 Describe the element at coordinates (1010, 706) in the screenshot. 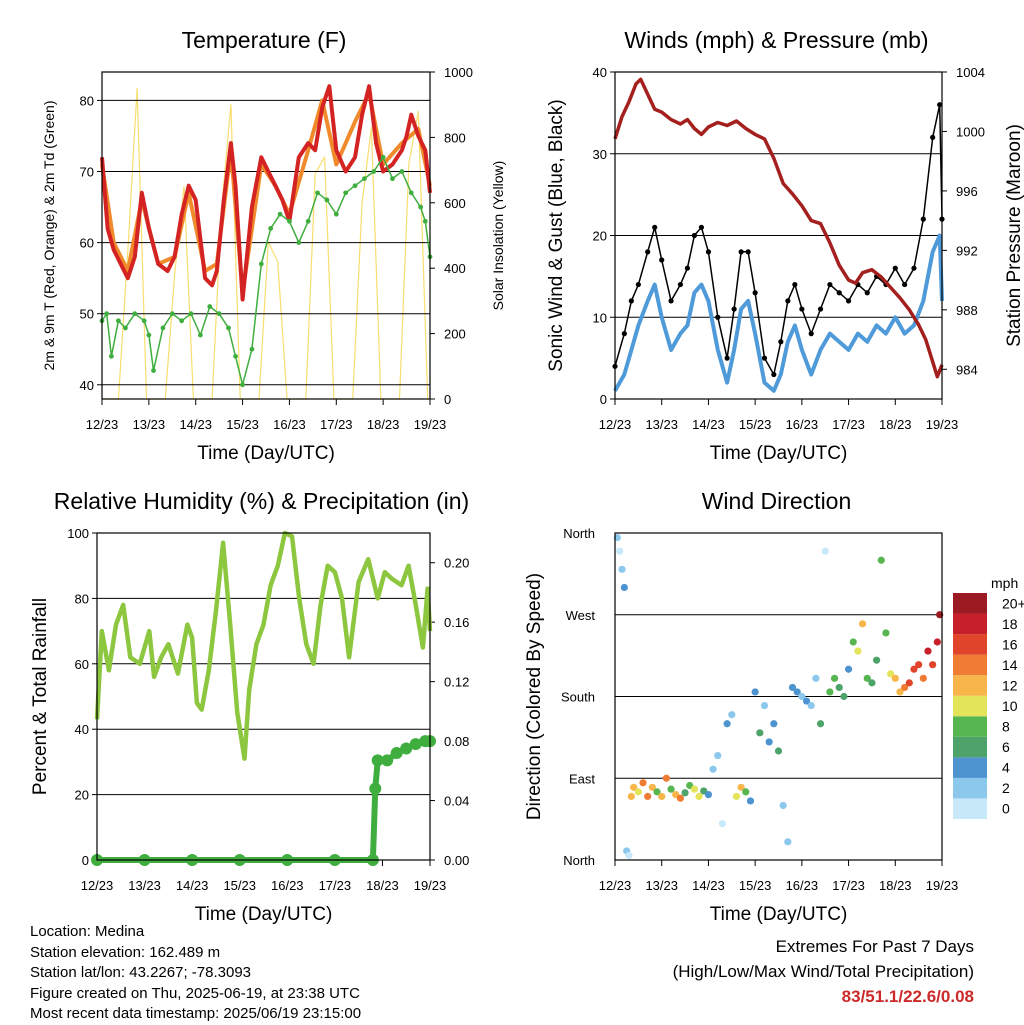

I see `colorbar-label: 10` at that location.